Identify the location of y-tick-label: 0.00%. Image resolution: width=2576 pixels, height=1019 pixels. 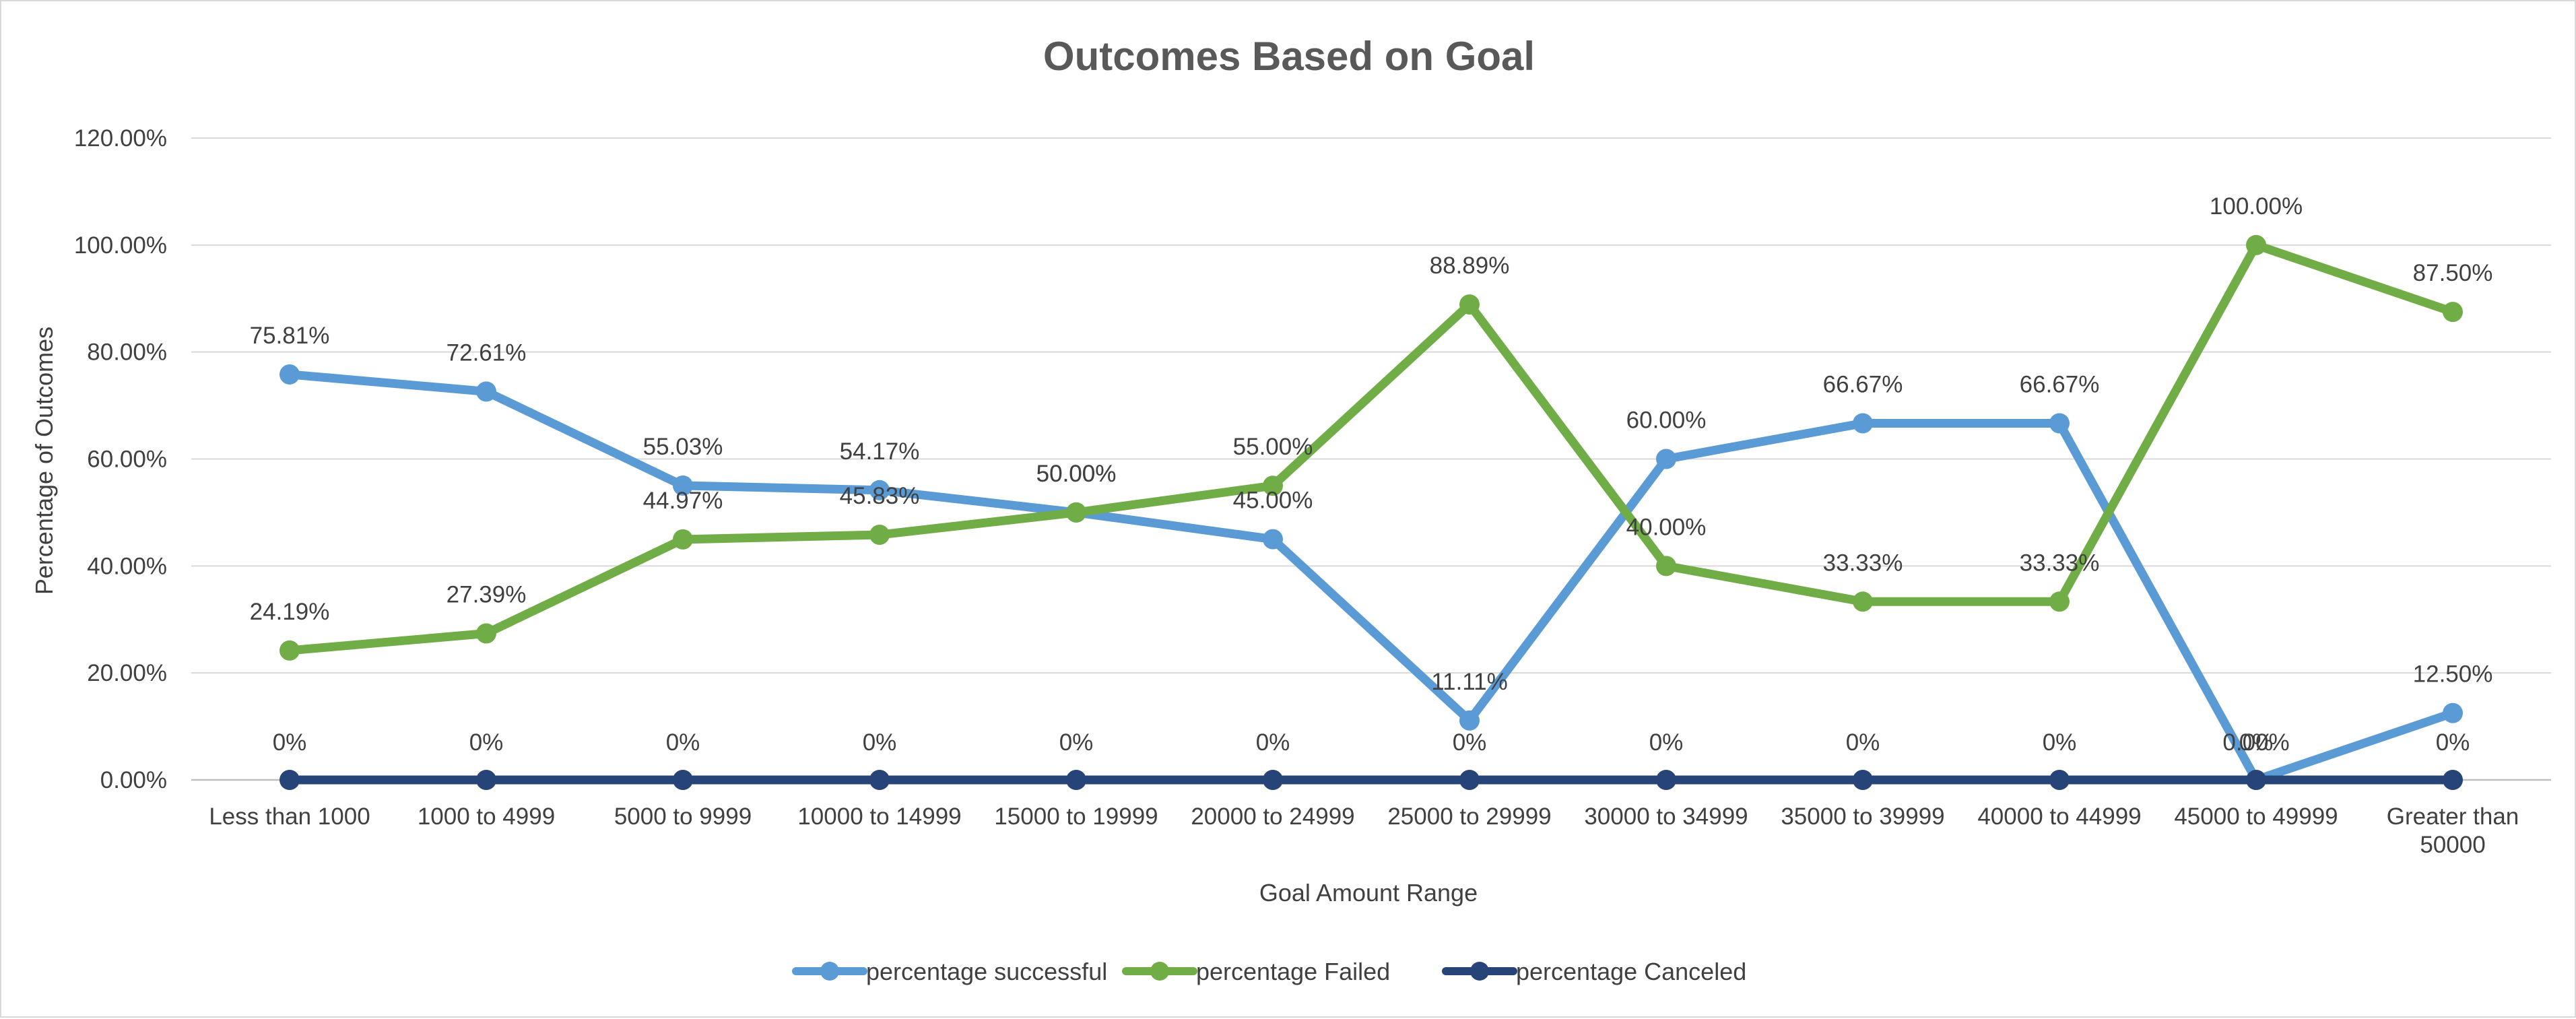
(133, 780).